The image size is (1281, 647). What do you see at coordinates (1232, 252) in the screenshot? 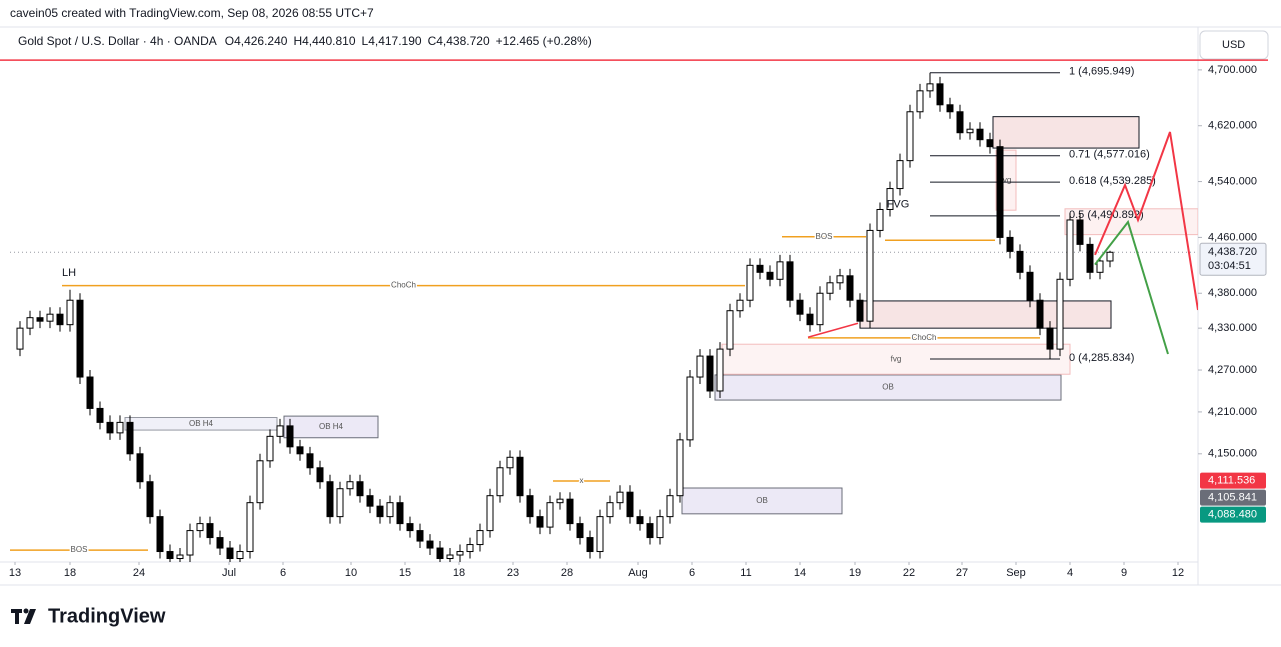
I see `last-price-label: 4,438.720` at bounding box center [1232, 252].